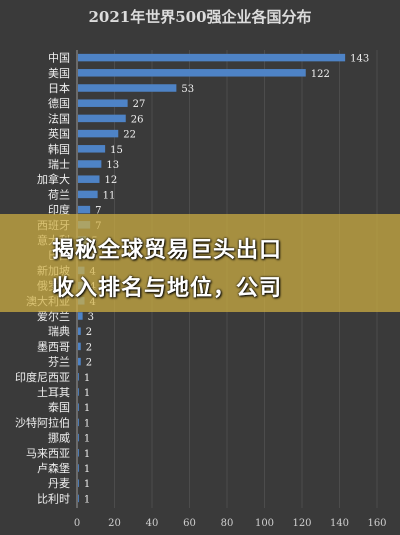 This screenshot has width=400, height=535. What do you see at coordinates (91, 317) in the screenshot?
I see `value-label: 3` at bounding box center [91, 317].